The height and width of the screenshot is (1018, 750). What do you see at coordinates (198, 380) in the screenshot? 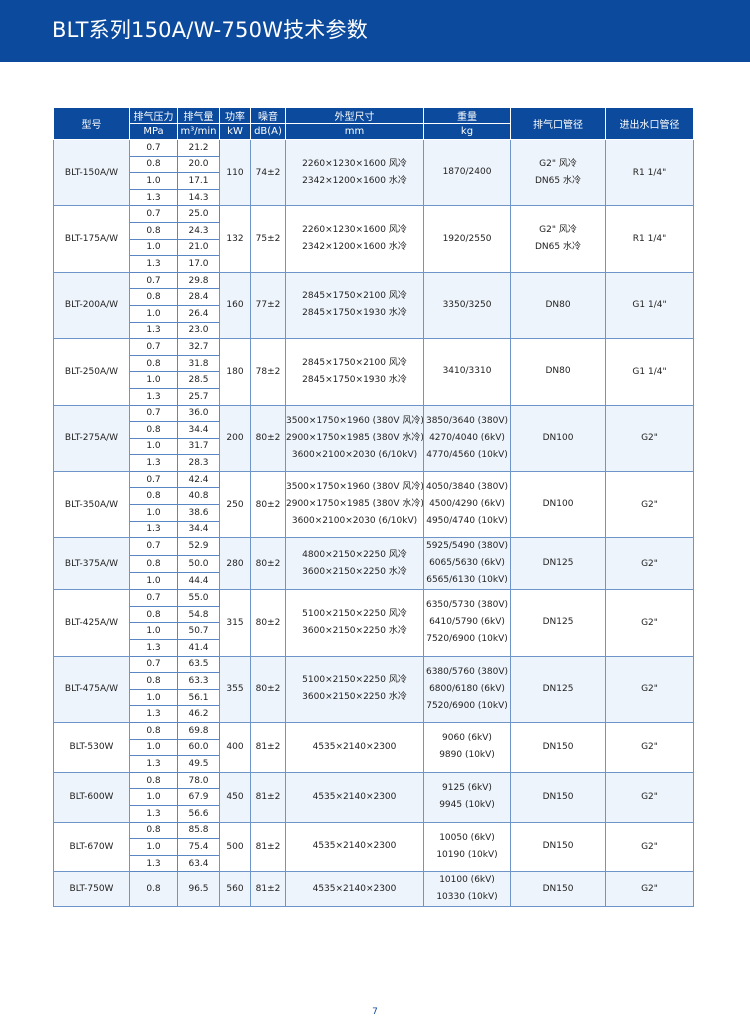
I see `flow-cell: 28.5` at bounding box center [198, 380].